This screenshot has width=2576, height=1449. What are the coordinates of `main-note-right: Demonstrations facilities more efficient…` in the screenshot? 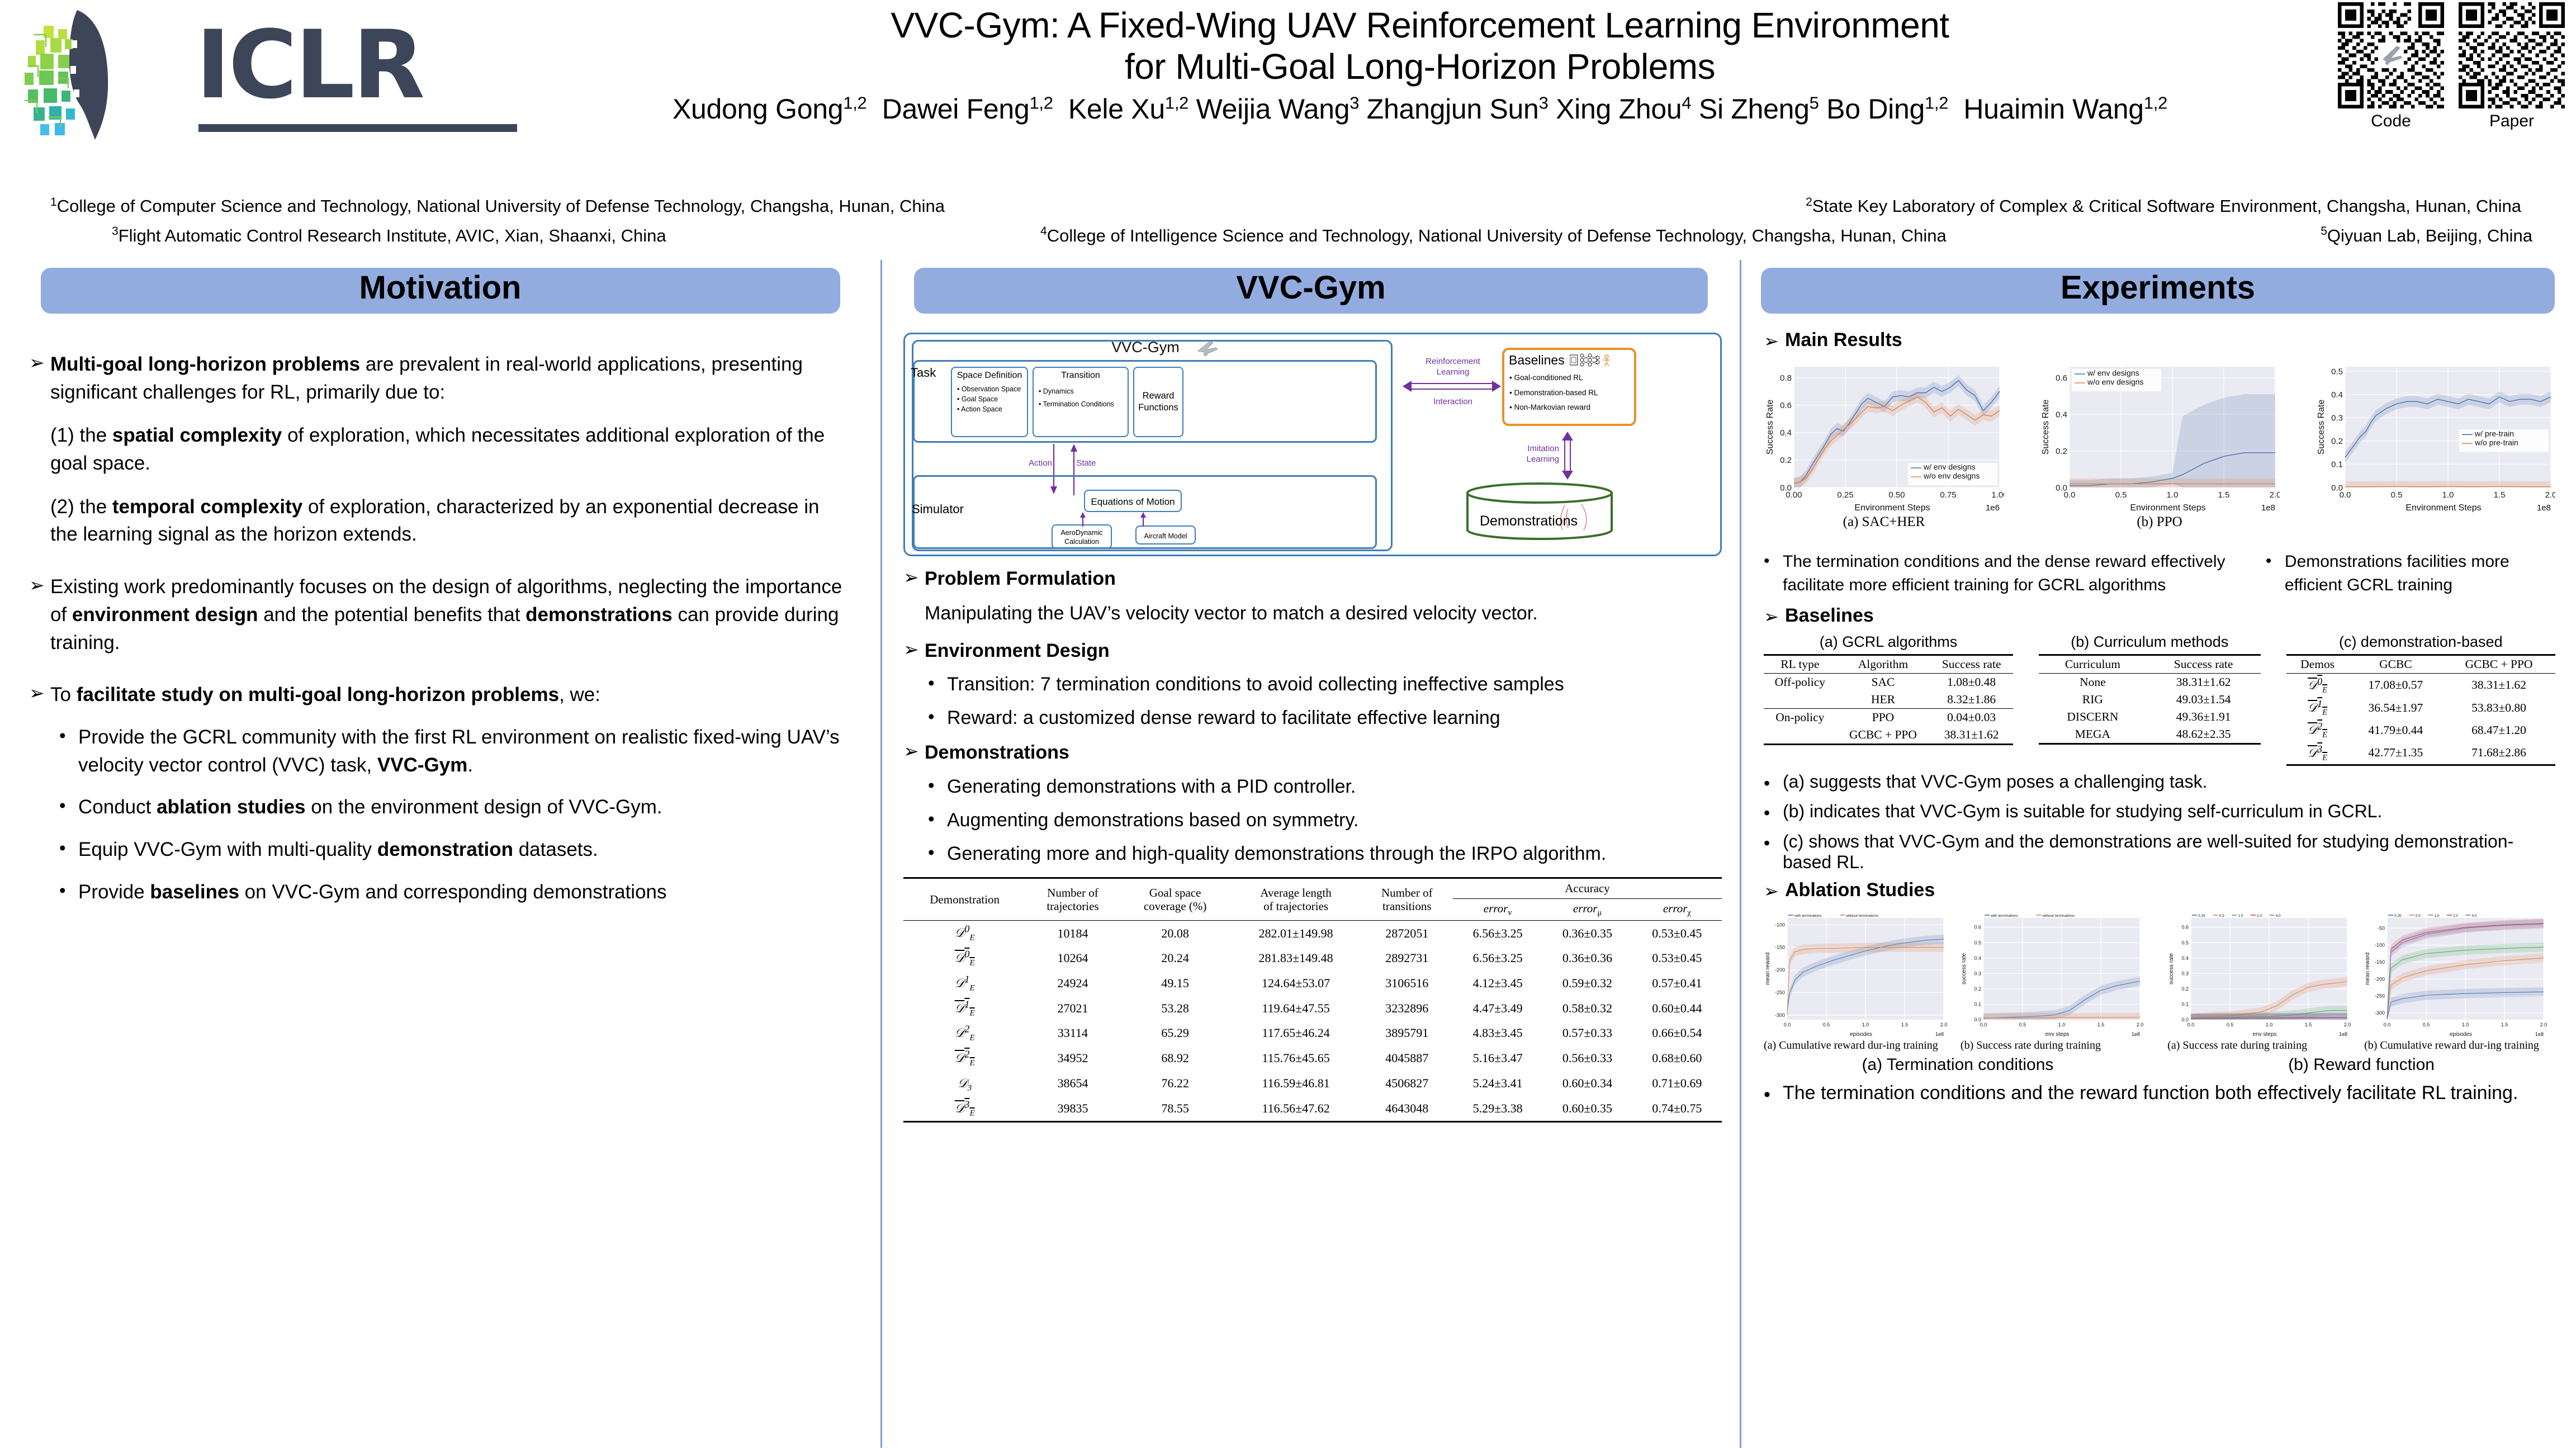 It's located at (2396, 573).